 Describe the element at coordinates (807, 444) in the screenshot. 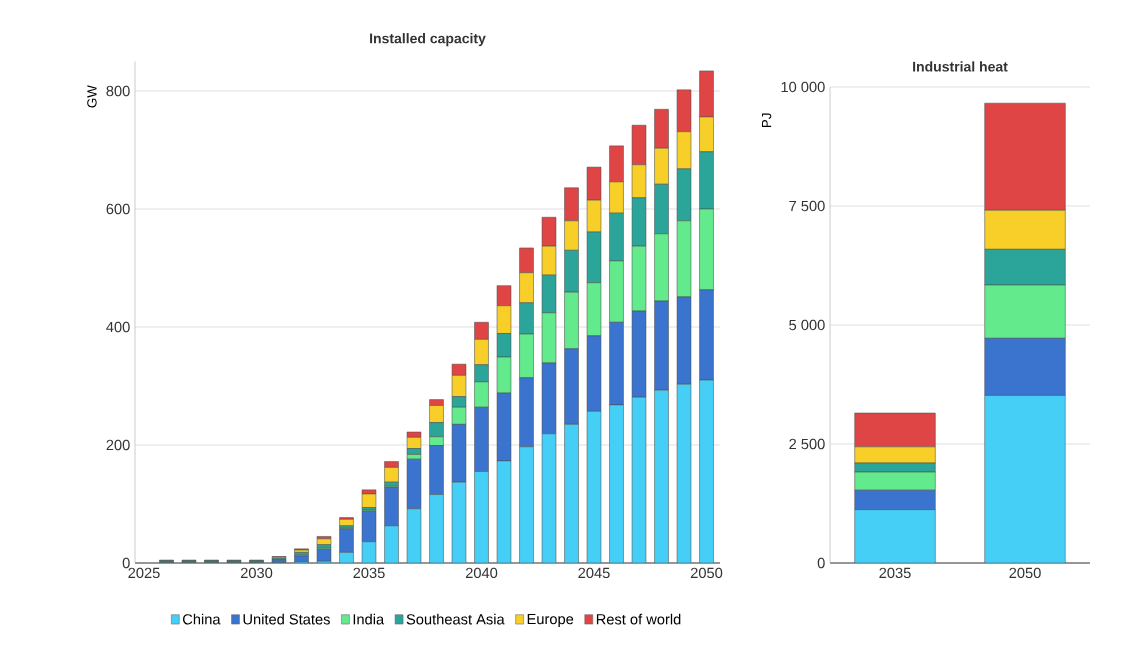

I see `y-tick-label: 2 500` at that location.